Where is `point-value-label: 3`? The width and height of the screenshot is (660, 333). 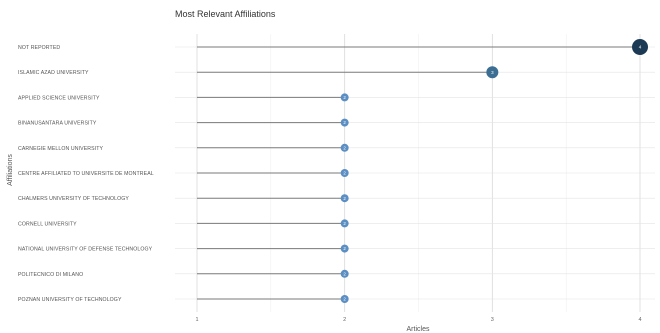 point-value-label: 3 is located at coordinates (492, 72).